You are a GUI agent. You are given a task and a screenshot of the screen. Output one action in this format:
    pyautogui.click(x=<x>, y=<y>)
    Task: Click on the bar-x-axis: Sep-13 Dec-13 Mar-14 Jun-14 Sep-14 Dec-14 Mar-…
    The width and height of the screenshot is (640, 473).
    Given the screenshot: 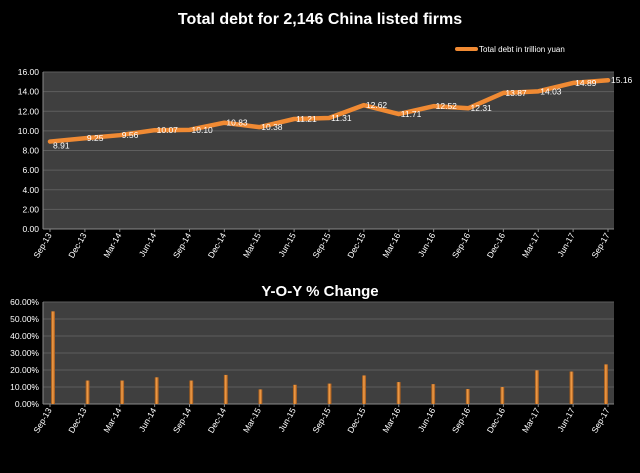 What is the action you would take?
    pyautogui.click(x=321, y=419)
    